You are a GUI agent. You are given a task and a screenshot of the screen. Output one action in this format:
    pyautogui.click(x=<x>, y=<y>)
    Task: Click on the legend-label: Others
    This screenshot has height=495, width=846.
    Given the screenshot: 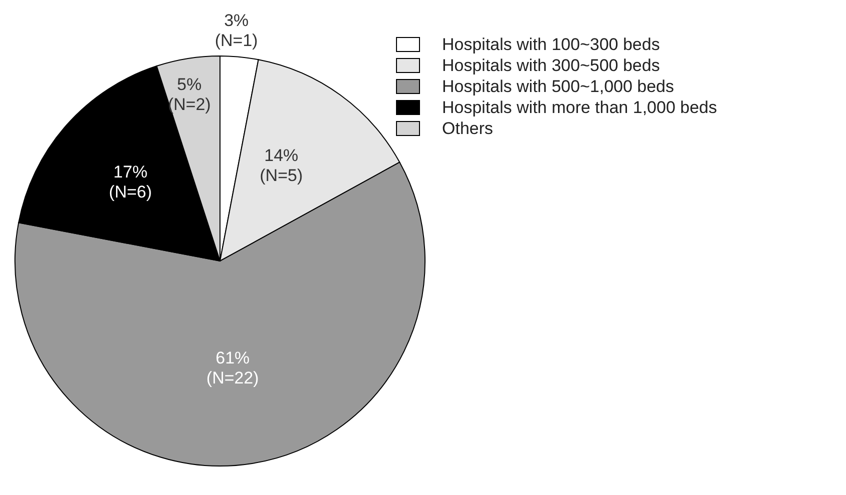 What is the action you would take?
    pyautogui.click(x=468, y=128)
    